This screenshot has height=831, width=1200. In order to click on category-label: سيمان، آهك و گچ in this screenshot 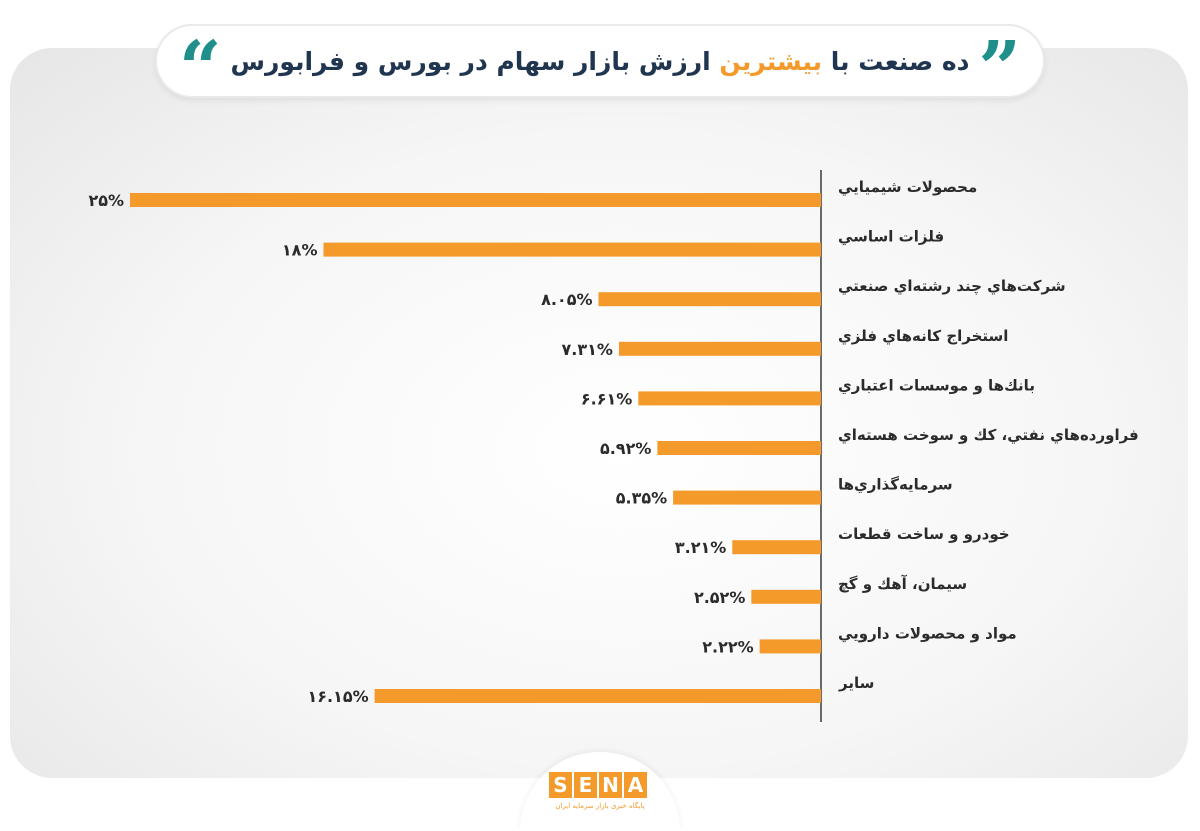, I will do `click(902, 584)`.